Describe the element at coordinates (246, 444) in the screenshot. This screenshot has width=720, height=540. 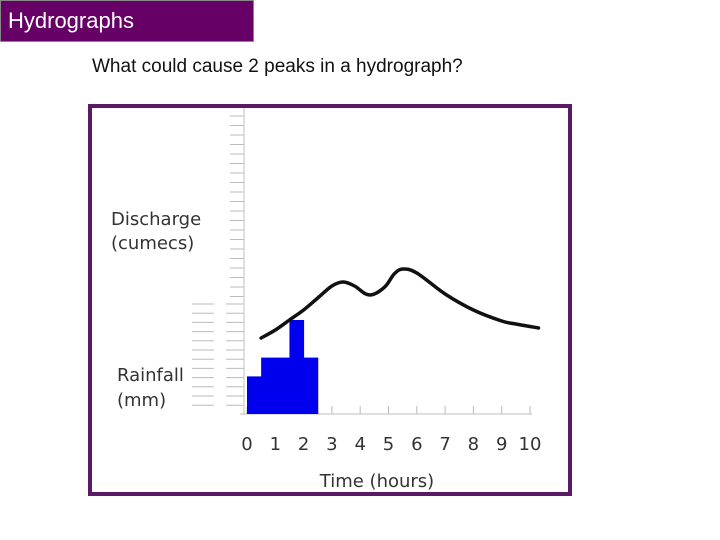
I see `x-tick-label: 0` at that location.